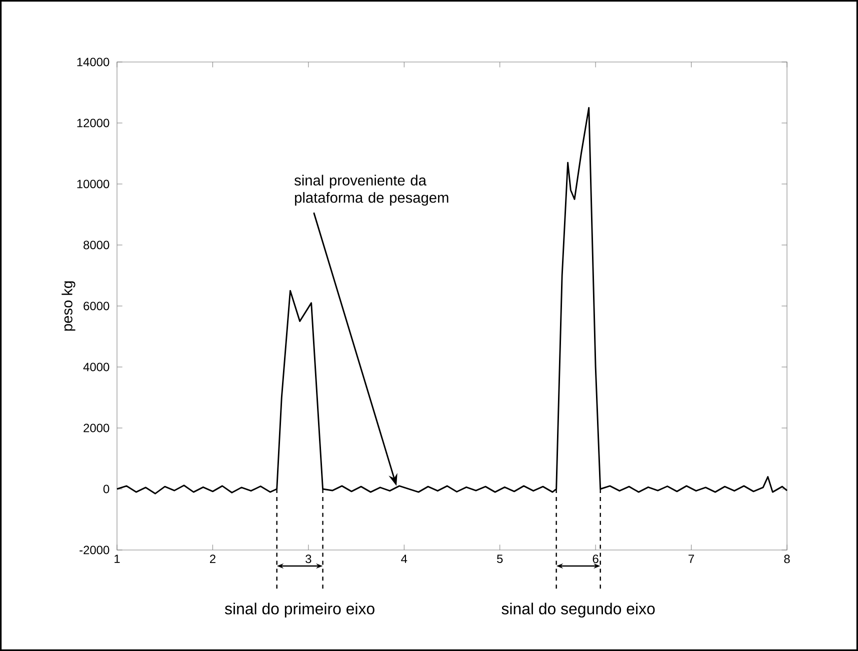 The width and height of the screenshot is (858, 651). I want to click on text: sinal do segundo eixo, so click(578, 610).